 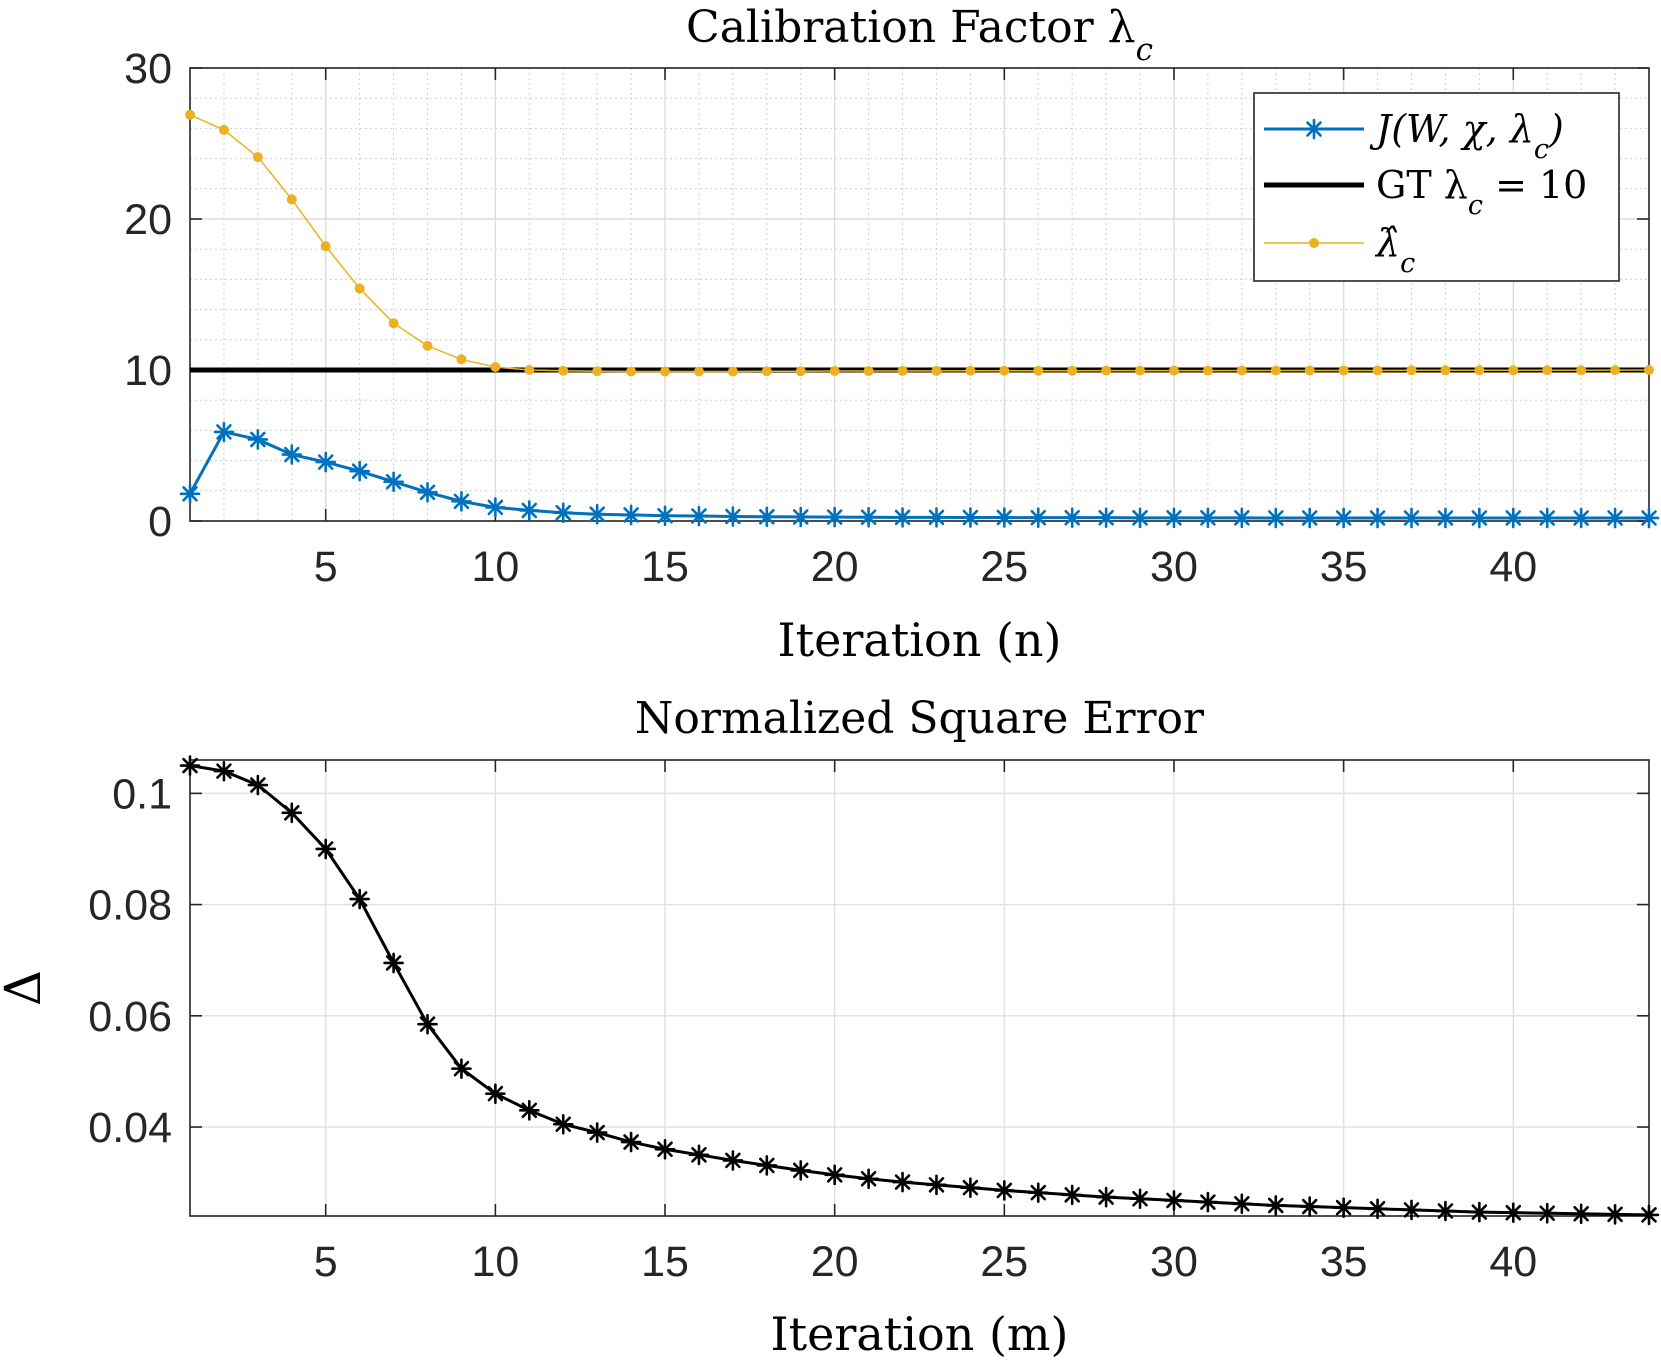 I want to click on y-tick-label: 0, so click(x=160, y=522).